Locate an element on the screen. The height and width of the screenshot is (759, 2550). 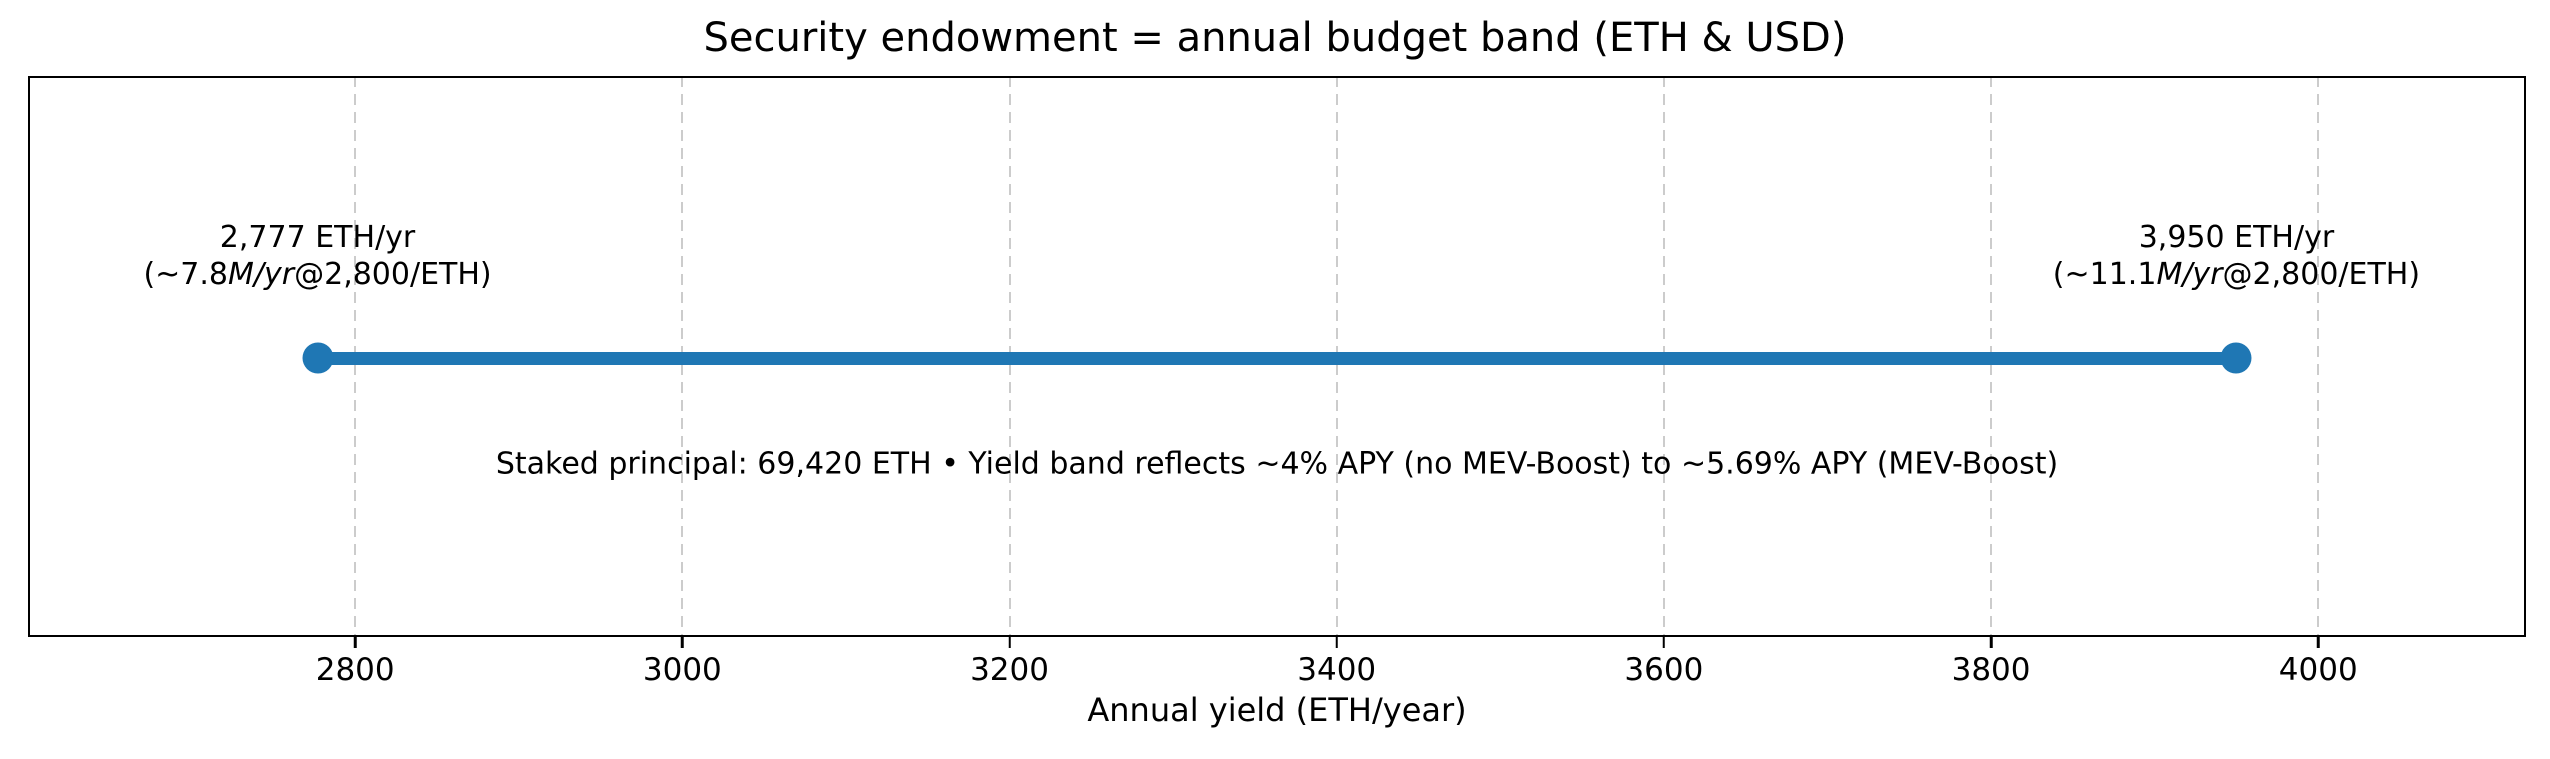
endpoint-label-high-line2-pre: (~11.1 is located at coordinates (2104, 274).